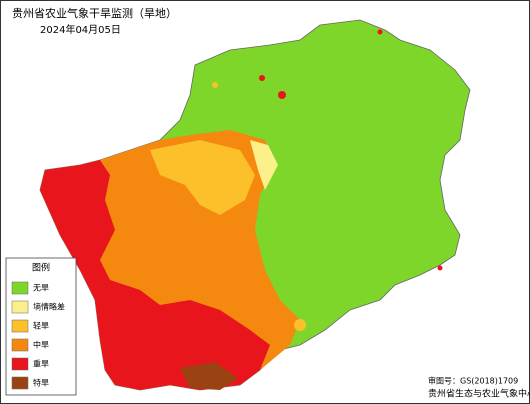 Image resolution: width=530 pixels, height=404 pixels. I want to click on review-number: 审图号：GS(2018)1709, so click(473, 381).